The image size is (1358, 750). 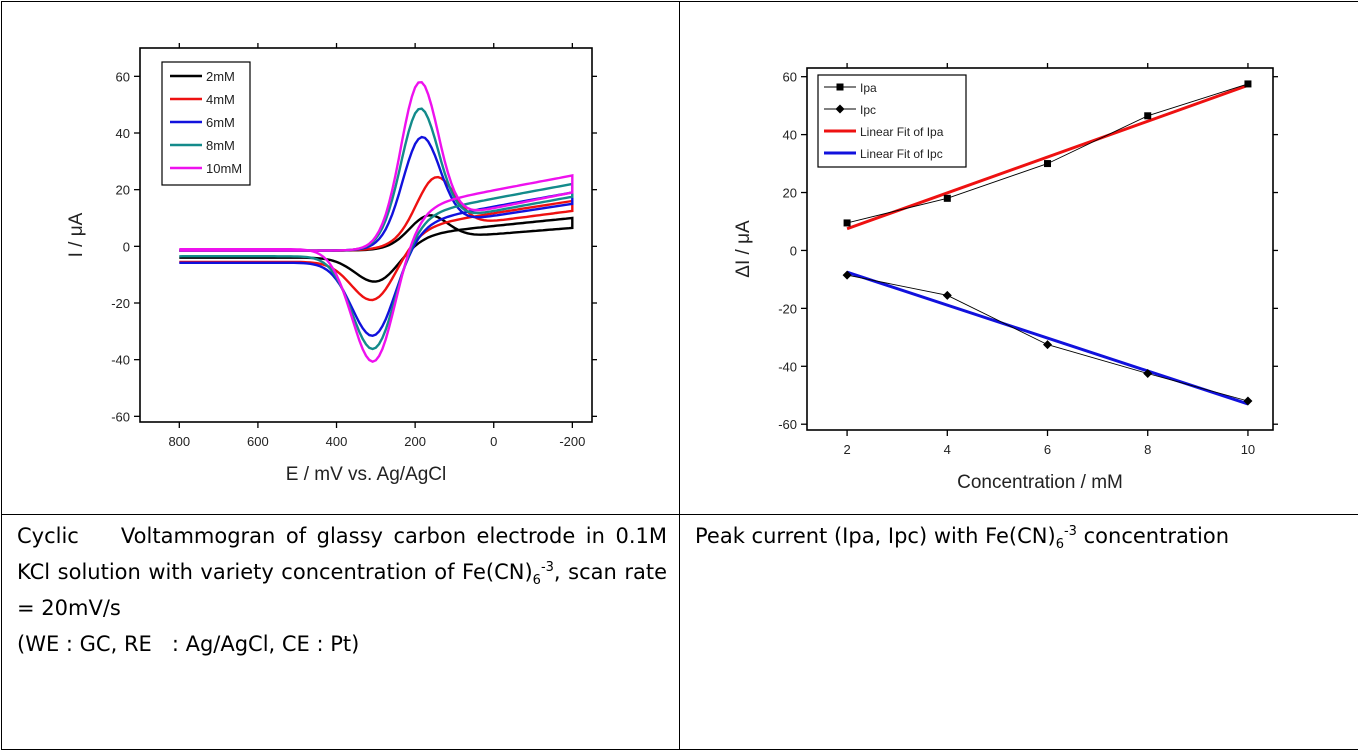 I want to click on x-tick-label: 800, so click(x=179, y=441).